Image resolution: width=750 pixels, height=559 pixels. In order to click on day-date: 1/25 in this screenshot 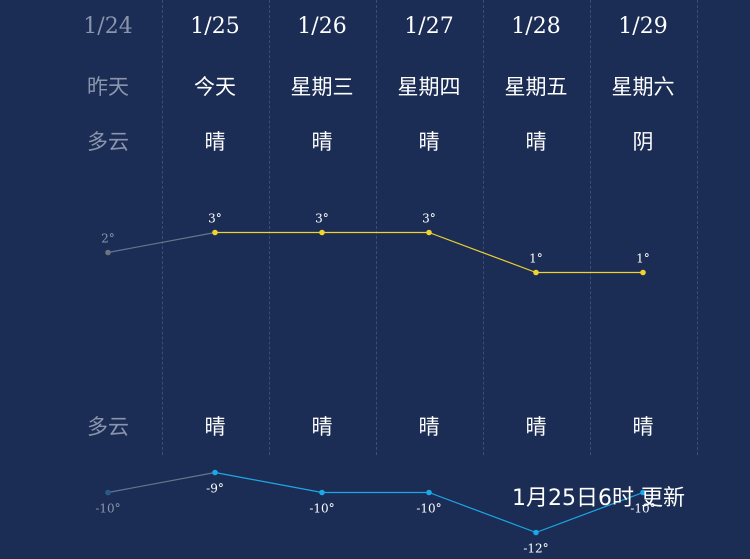, I will do `click(215, 26)`.